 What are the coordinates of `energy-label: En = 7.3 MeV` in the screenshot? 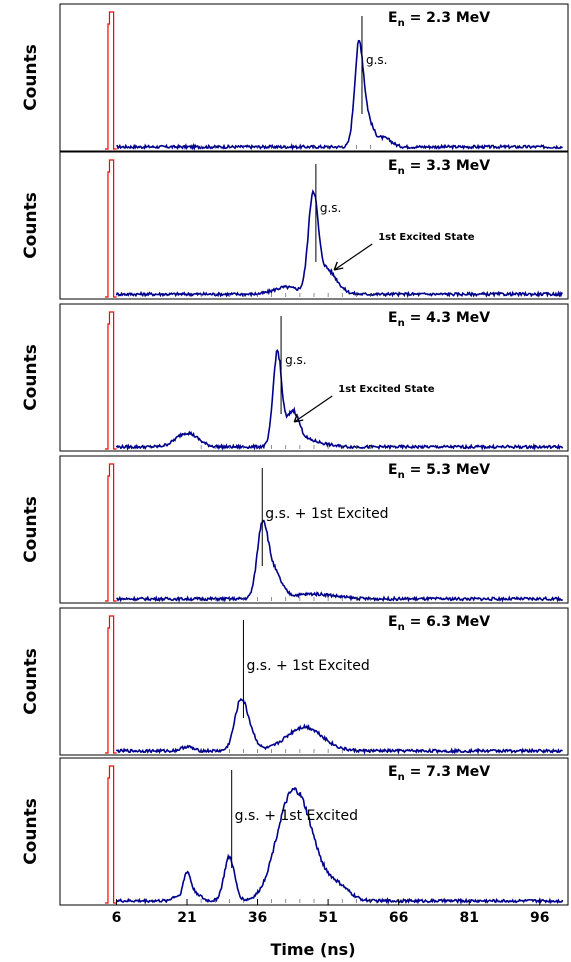 It's located at (439, 773).